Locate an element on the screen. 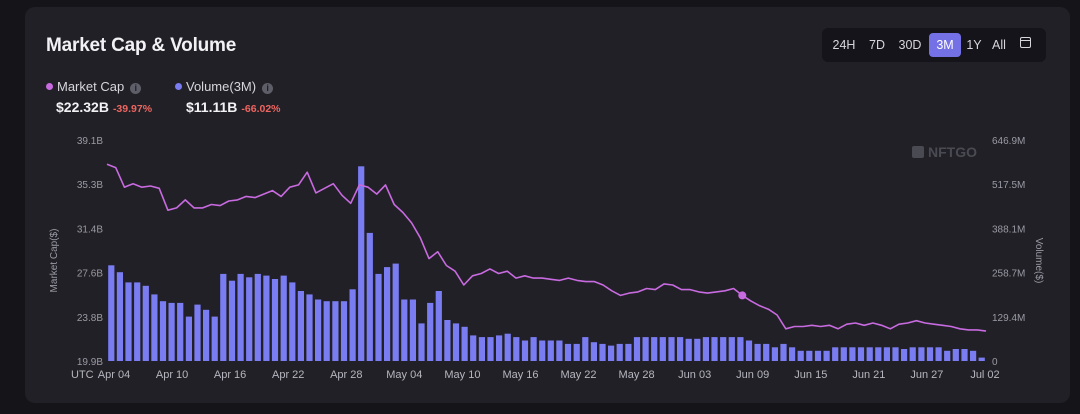  x-axis-tick: May 04 is located at coordinates (404, 375).